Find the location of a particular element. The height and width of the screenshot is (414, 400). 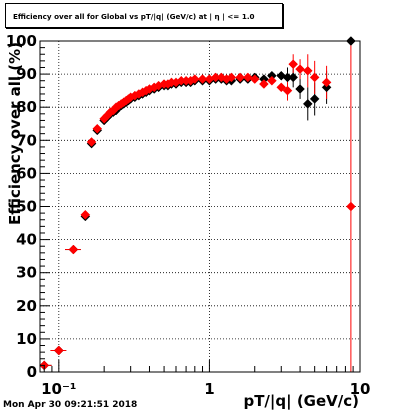

y-tick-labels: 0 10 20 30 40 50 60 70 80 90 100 is located at coordinates (21, 206).